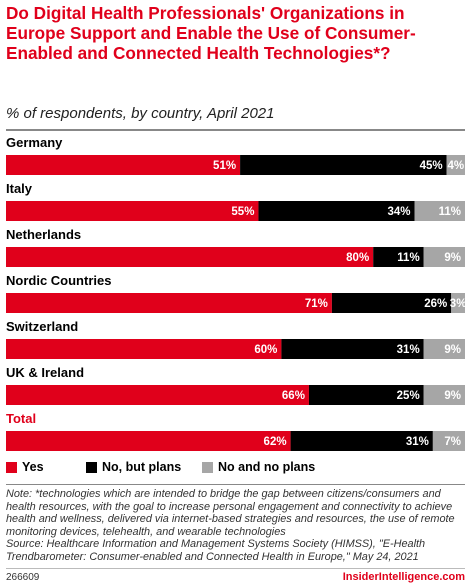 Image resolution: width=471 pixels, height=587 pixels. What do you see at coordinates (435, 304) in the screenshot?
I see `data-label-nordic-countries-series-2: 26%` at bounding box center [435, 304].